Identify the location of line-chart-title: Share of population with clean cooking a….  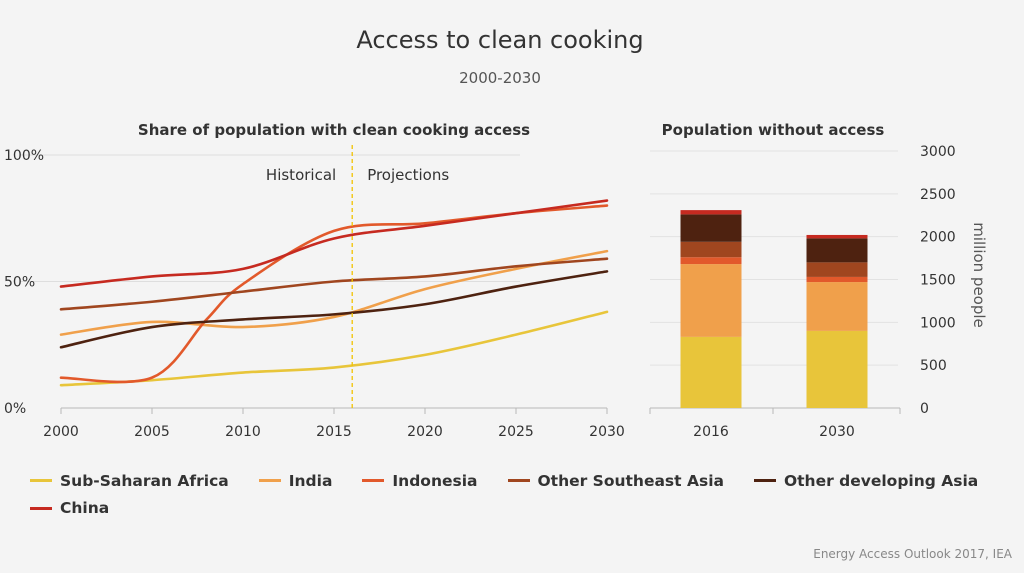
(334, 130).